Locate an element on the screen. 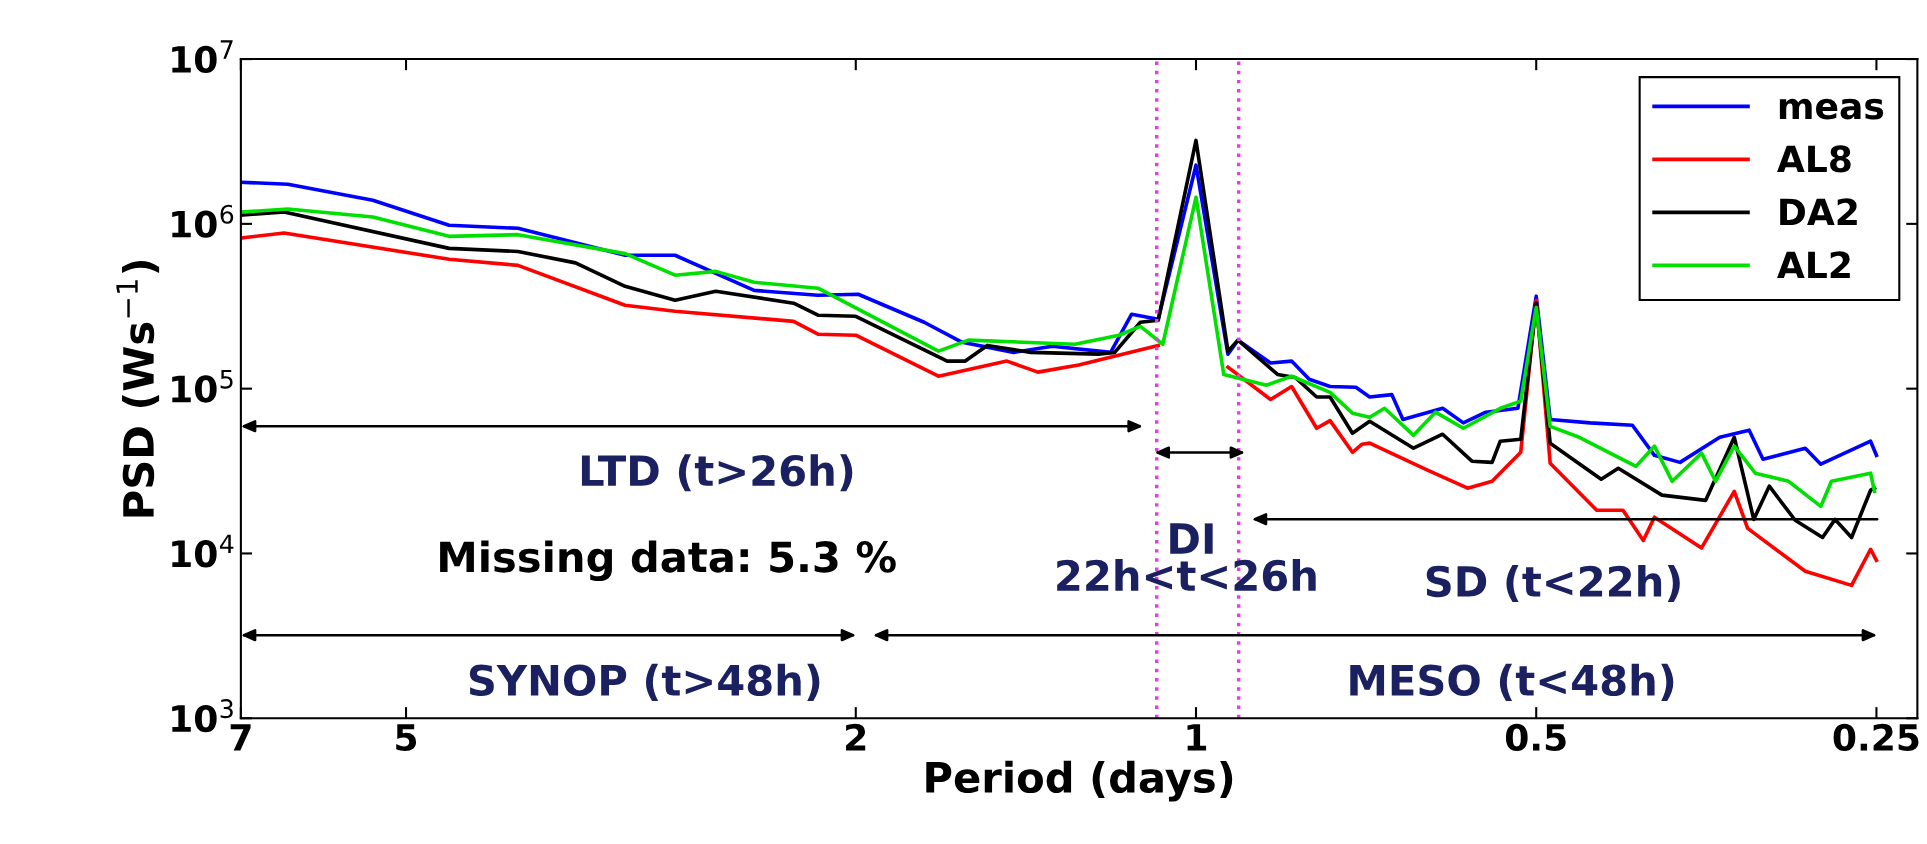 The width and height of the screenshot is (1927, 844). x-axis-title: Period (days) is located at coordinates (1079, 781).